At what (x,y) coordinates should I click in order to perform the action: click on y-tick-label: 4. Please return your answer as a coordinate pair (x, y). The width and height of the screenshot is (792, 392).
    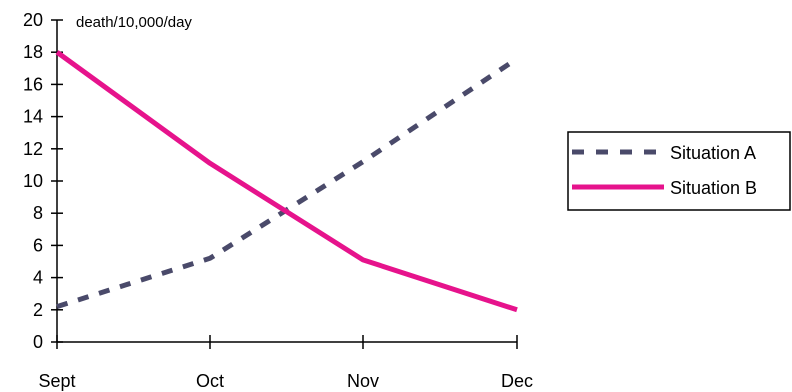
    Looking at the image, I should click on (38, 278).